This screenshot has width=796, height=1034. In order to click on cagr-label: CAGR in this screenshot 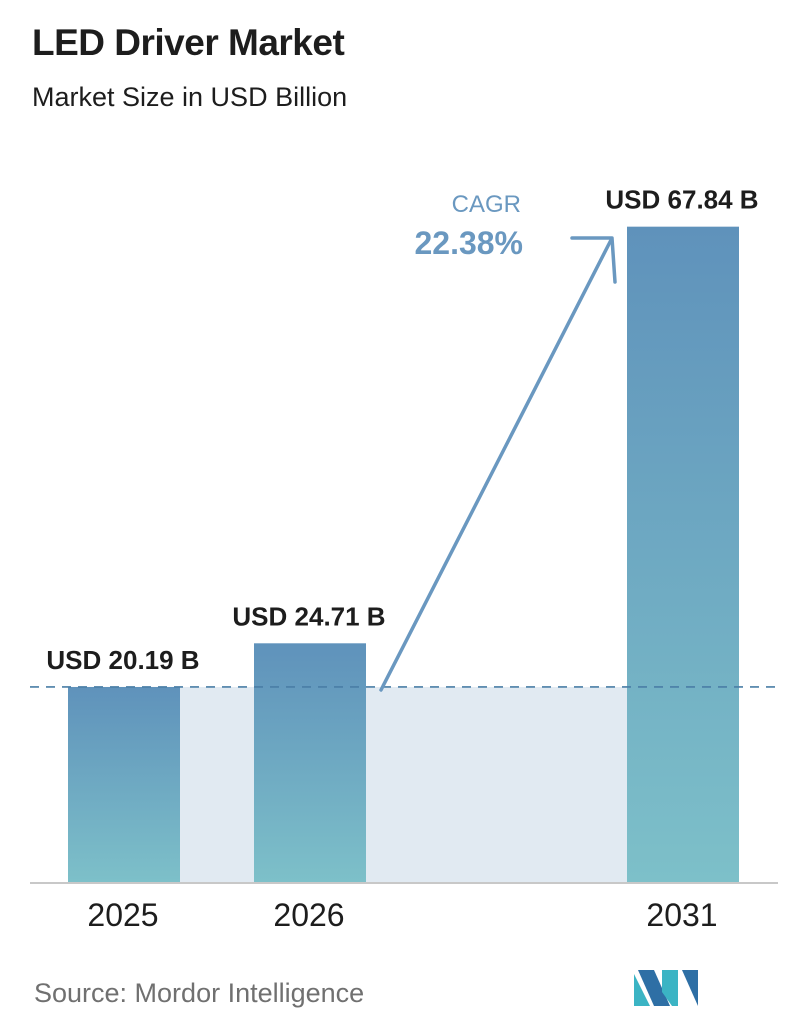, I will do `click(486, 204)`.